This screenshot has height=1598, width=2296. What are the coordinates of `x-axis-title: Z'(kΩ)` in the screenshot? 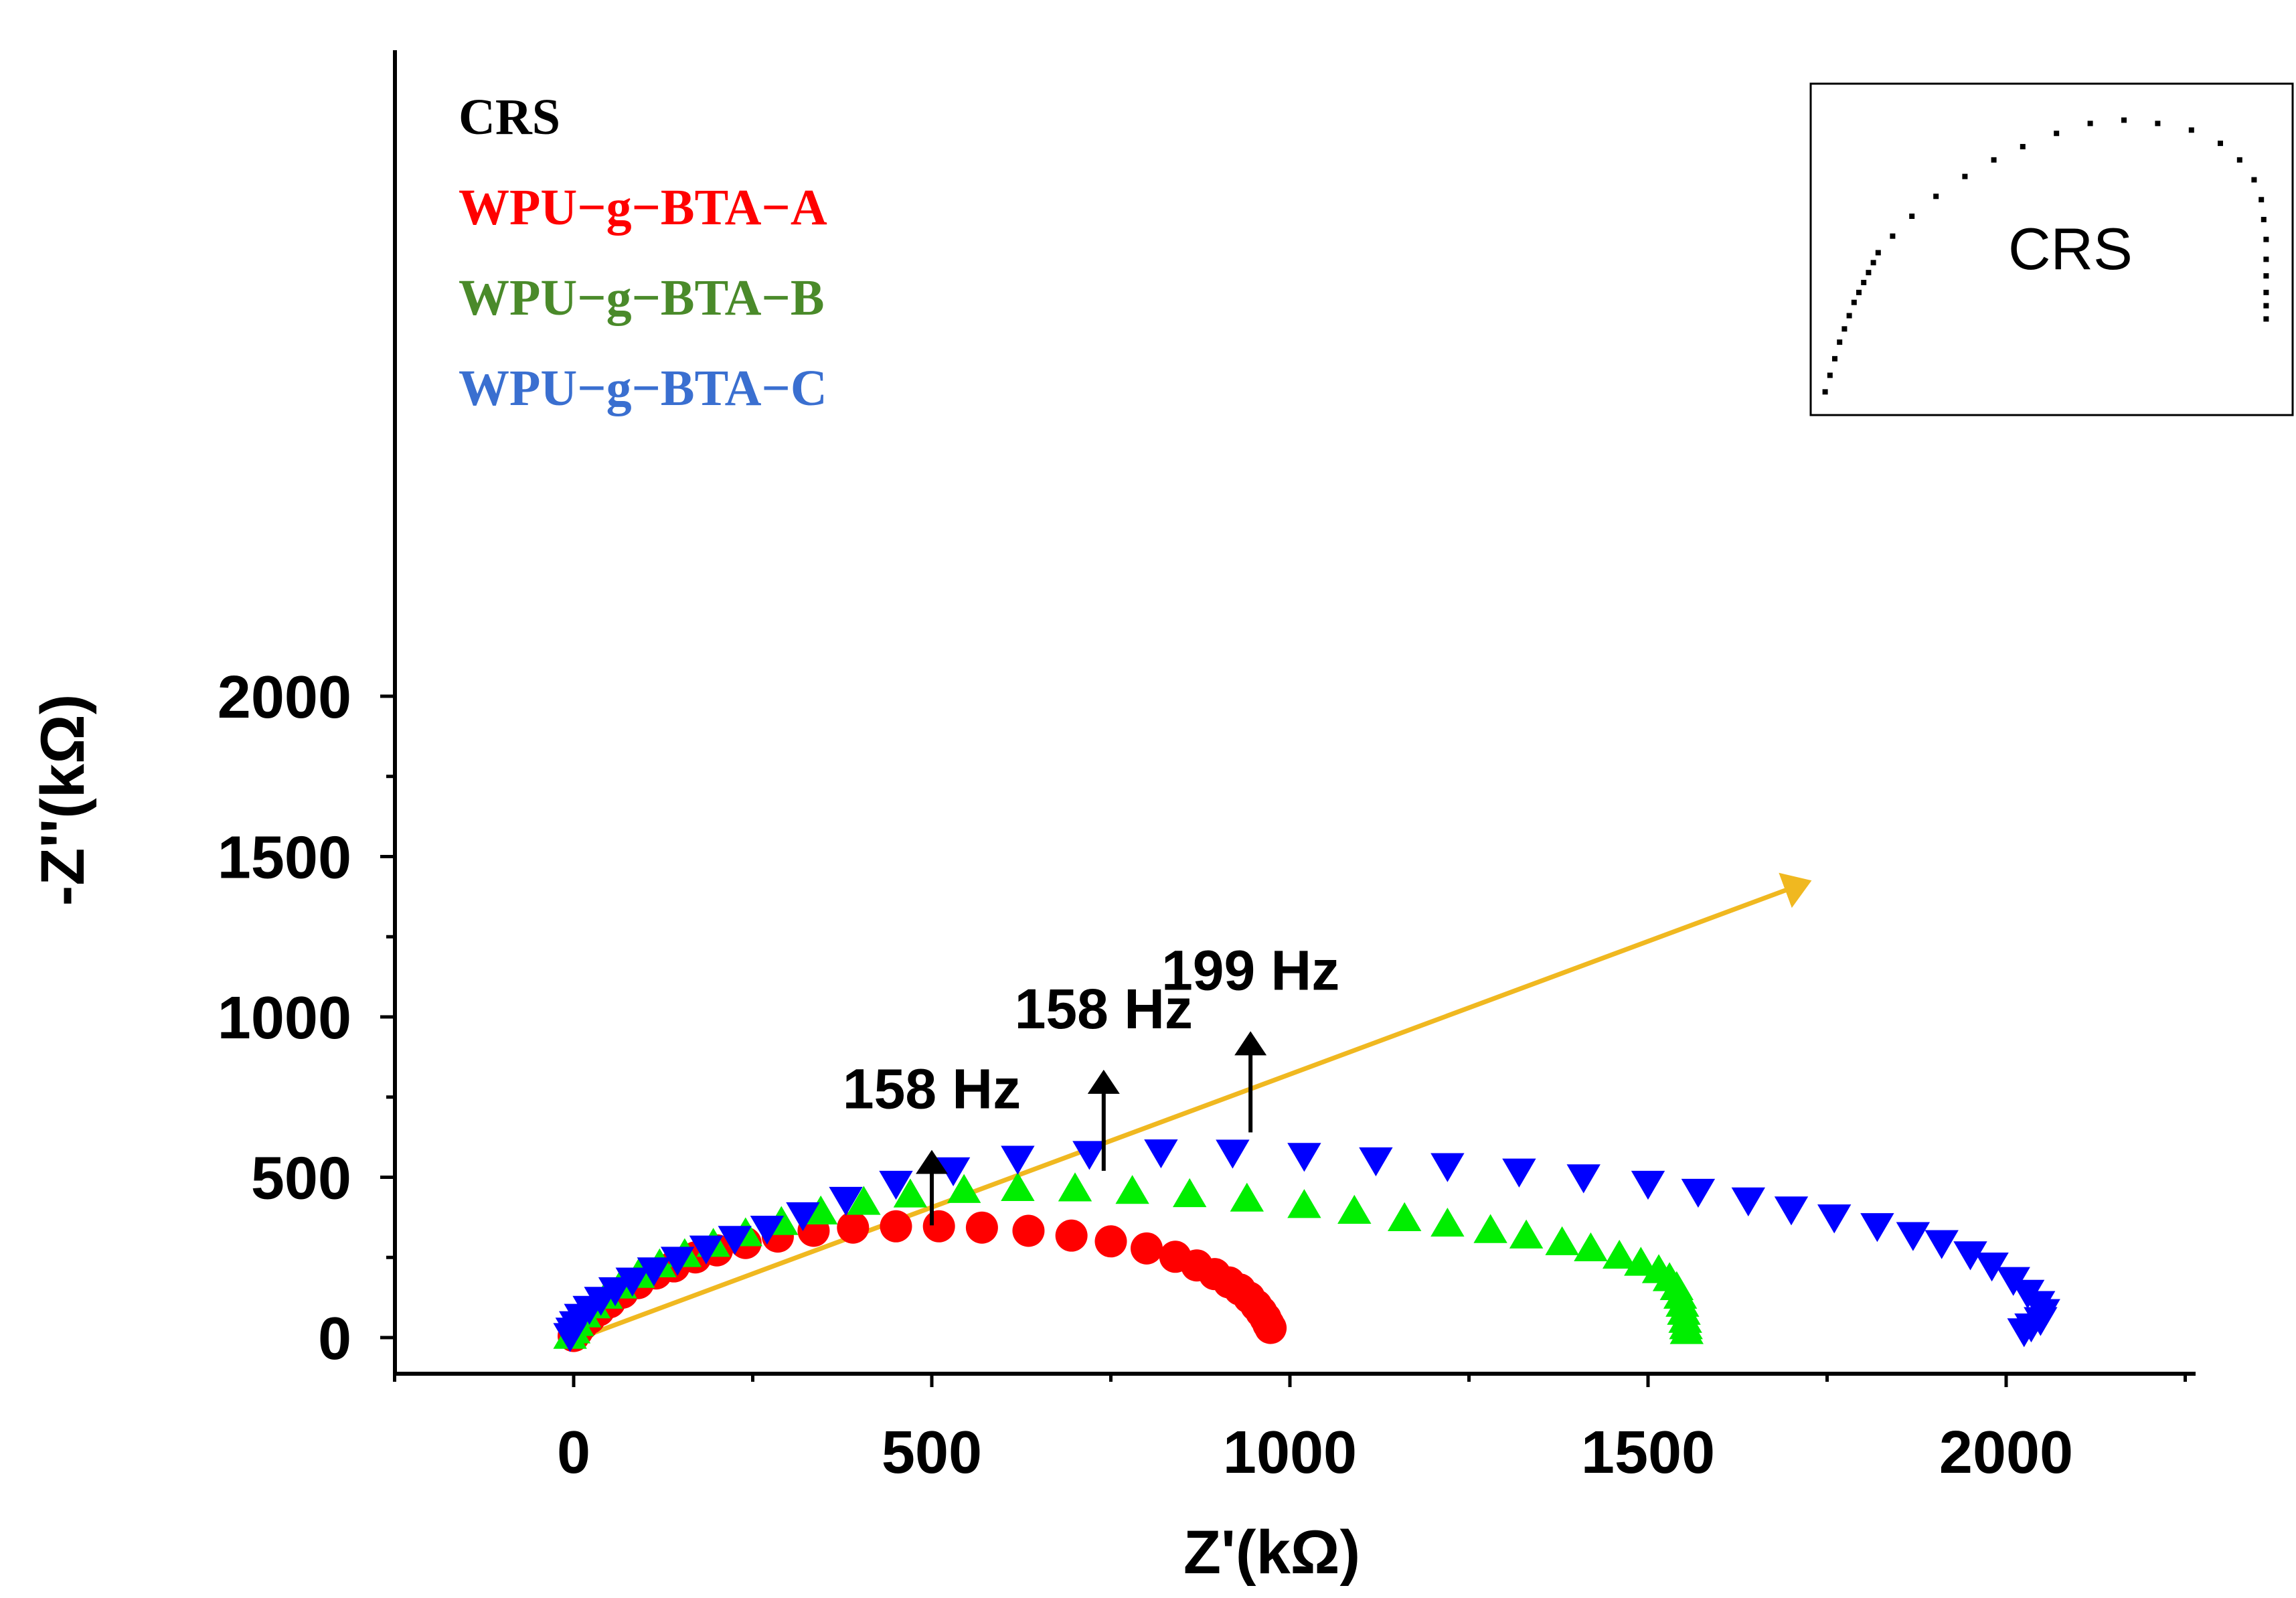 It's located at (1271, 1552).